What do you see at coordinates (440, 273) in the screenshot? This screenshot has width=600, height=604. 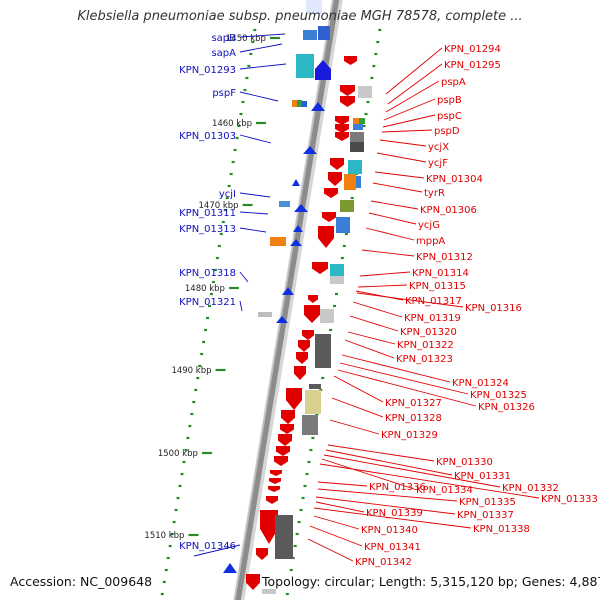 I see `gene-label-KPN_01314: KPN_01314` at bounding box center [440, 273].